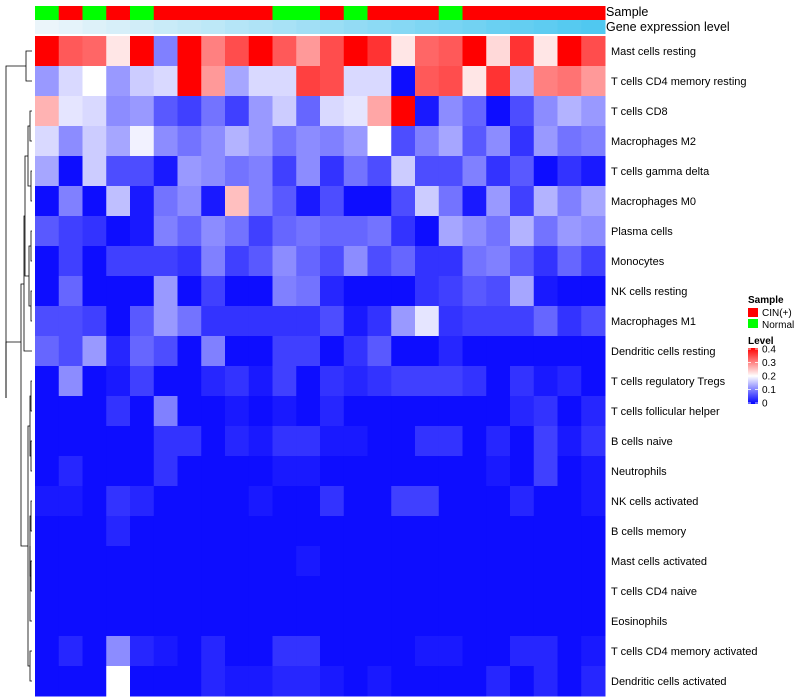  I want to click on row-label: T cells CD4 memory activated, so click(684, 652).